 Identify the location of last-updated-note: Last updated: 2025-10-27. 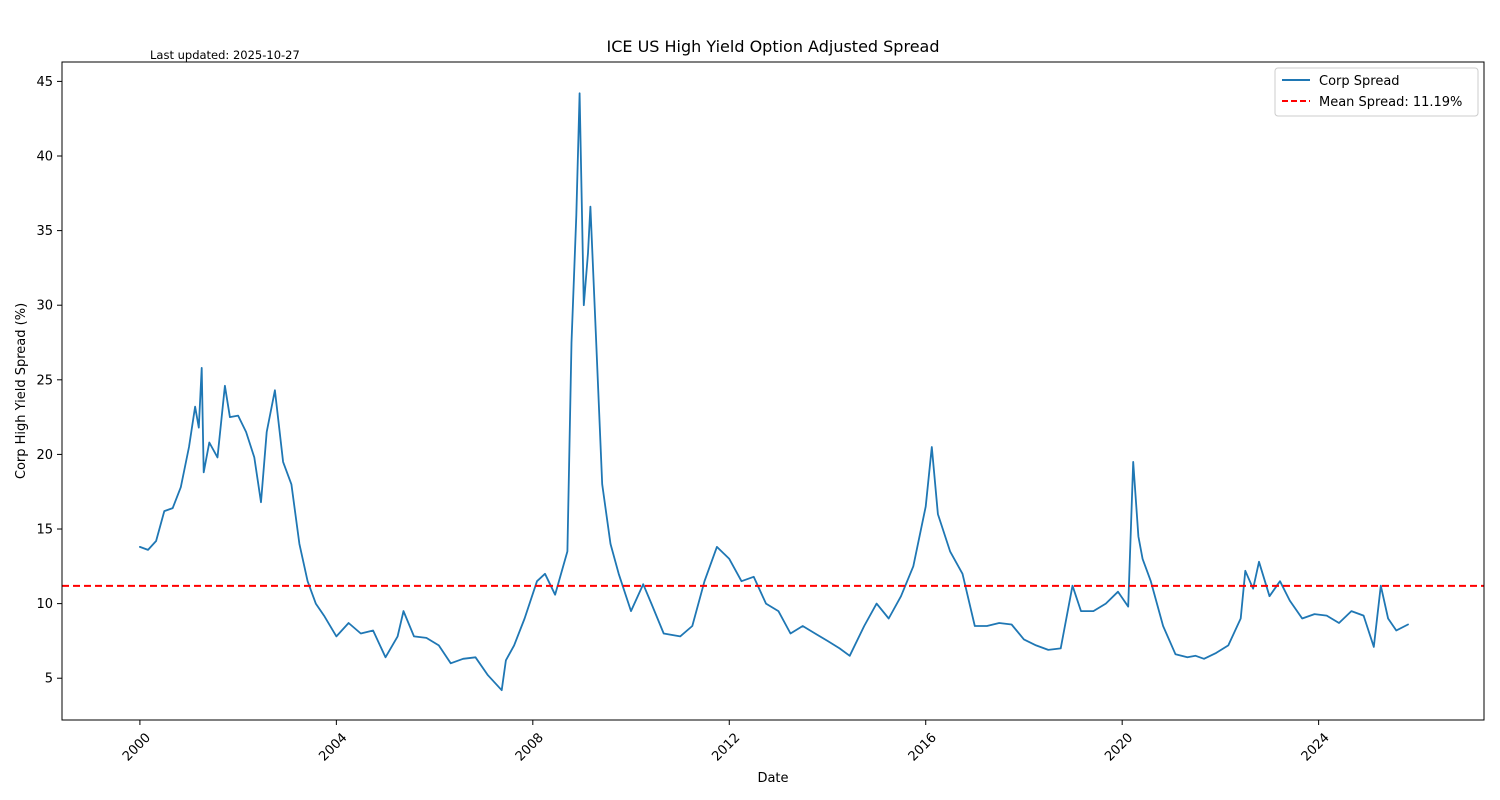
(225, 55).